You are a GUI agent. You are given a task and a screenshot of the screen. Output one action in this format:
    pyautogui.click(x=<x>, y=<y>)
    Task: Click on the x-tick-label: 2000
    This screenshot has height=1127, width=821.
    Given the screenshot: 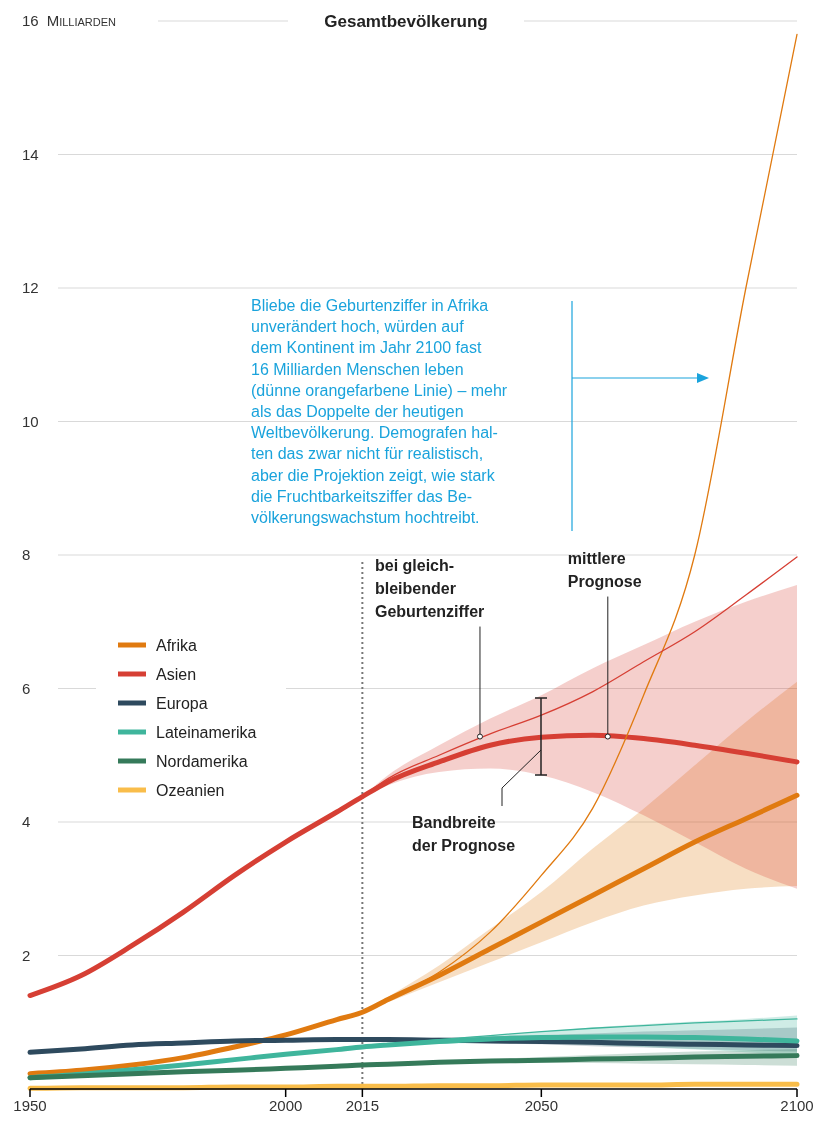 What is the action you would take?
    pyautogui.click(x=285, y=1105)
    